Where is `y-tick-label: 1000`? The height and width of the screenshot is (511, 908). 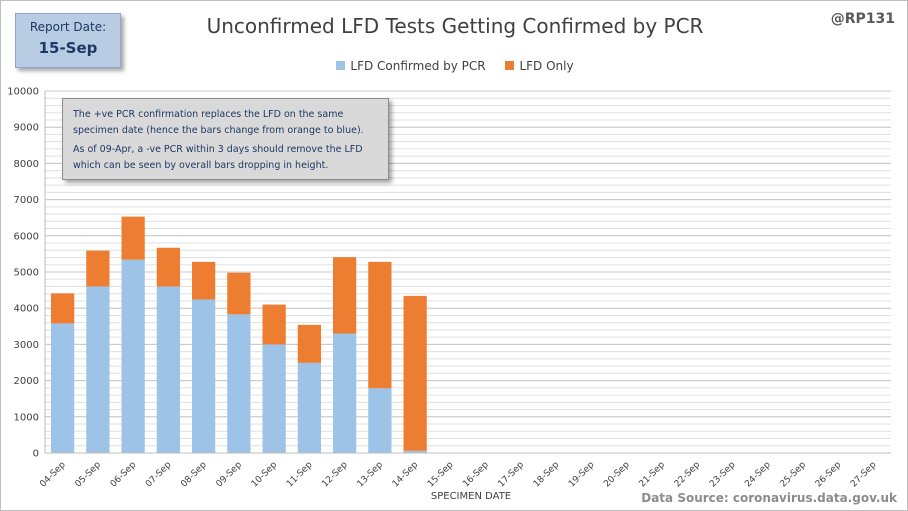
y-tick-label: 1000 is located at coordinates (26, 417).